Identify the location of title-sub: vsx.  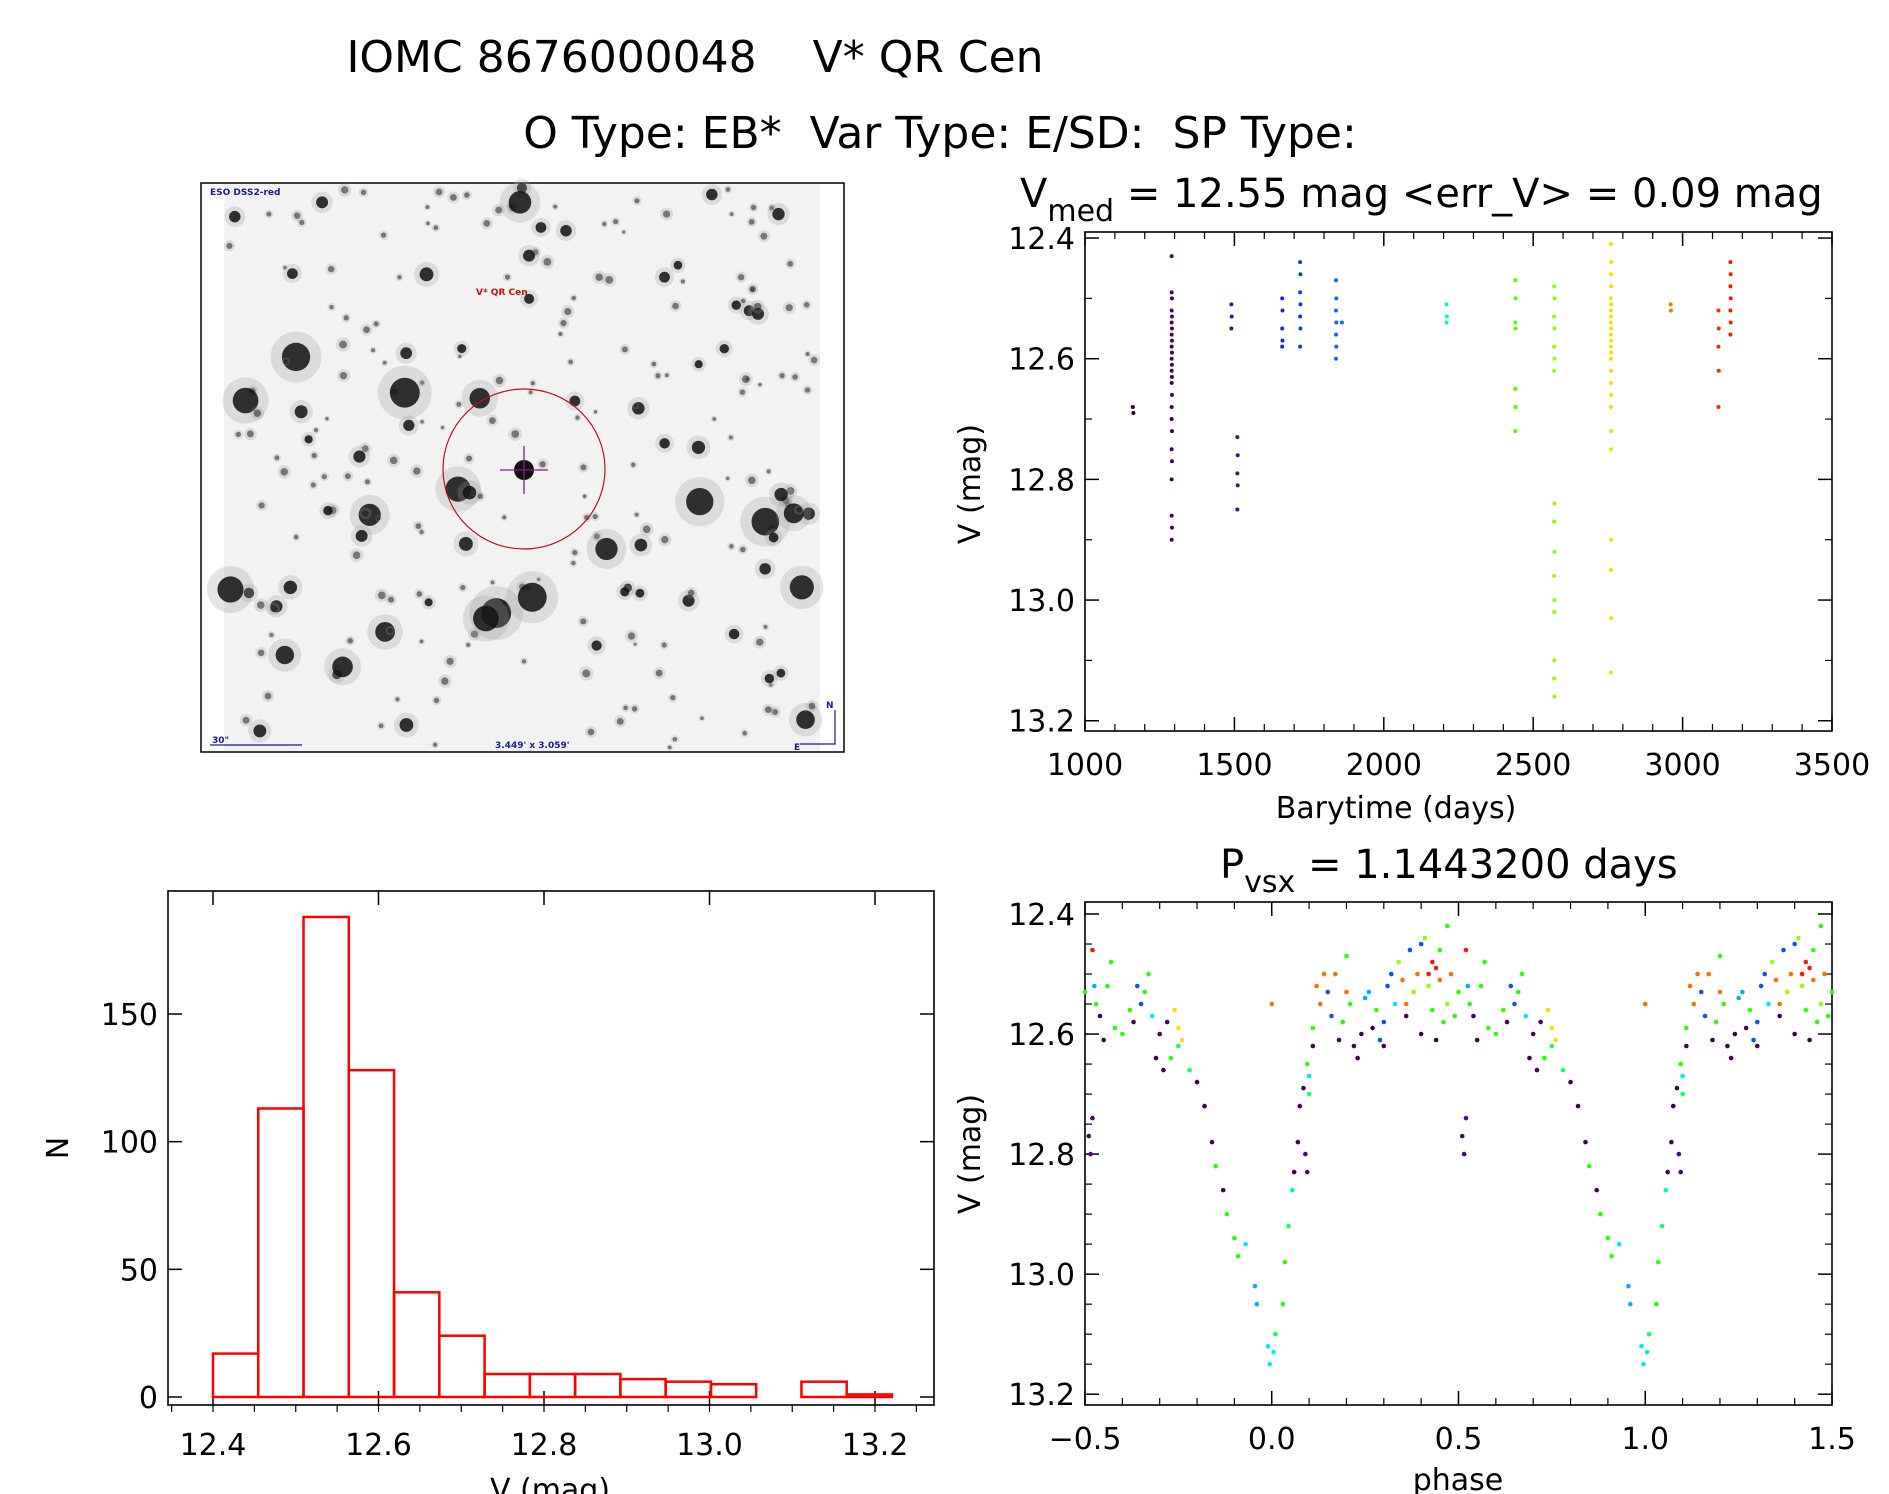
(1269, 882).